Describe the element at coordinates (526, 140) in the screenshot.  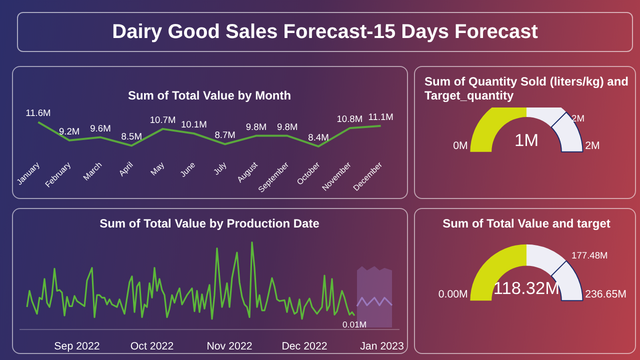
I see `text: 1M` at that location.